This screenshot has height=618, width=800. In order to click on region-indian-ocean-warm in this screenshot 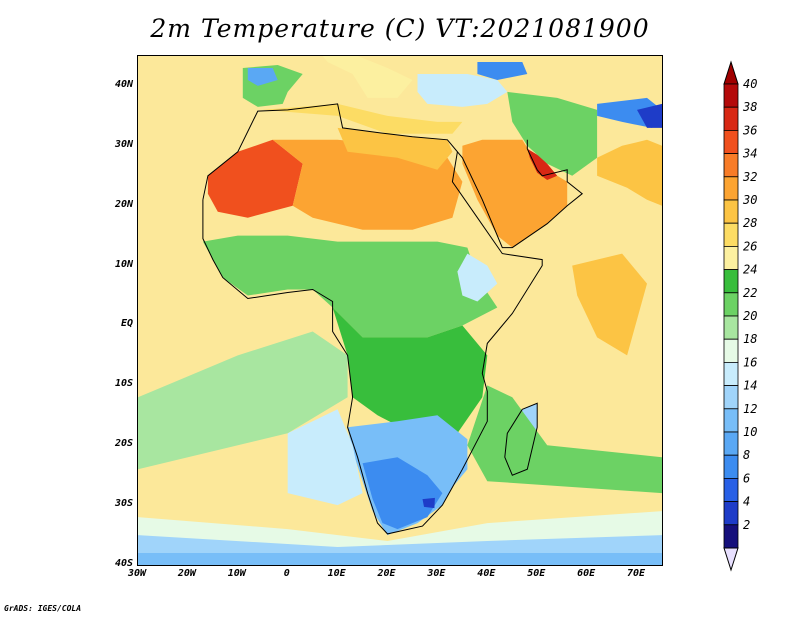, I will do `click(609, 304)`.